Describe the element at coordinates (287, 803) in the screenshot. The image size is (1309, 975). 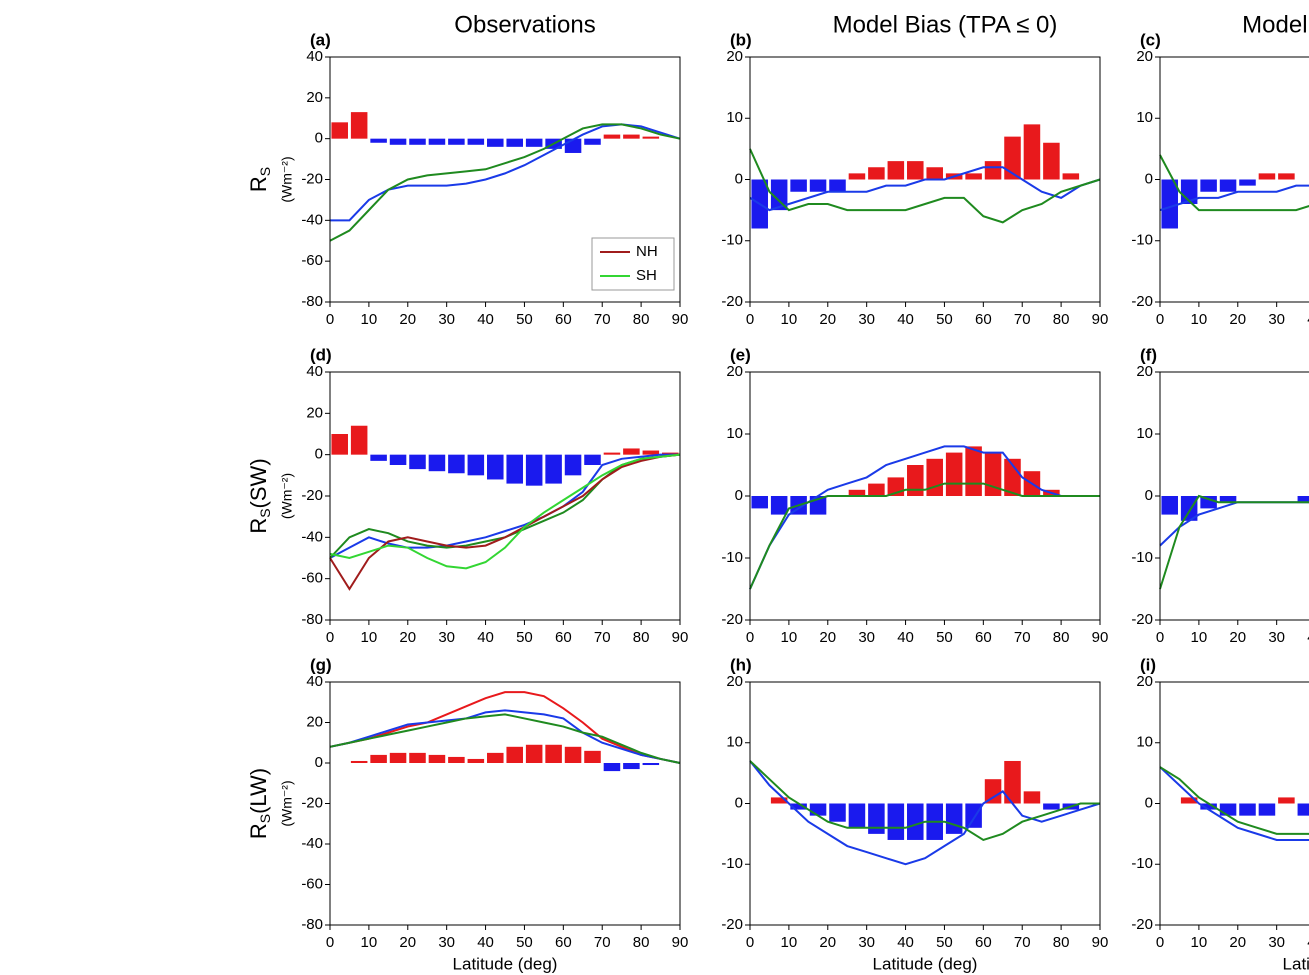
I see `y-axis-unit: (Wm⁻²)` at that location.